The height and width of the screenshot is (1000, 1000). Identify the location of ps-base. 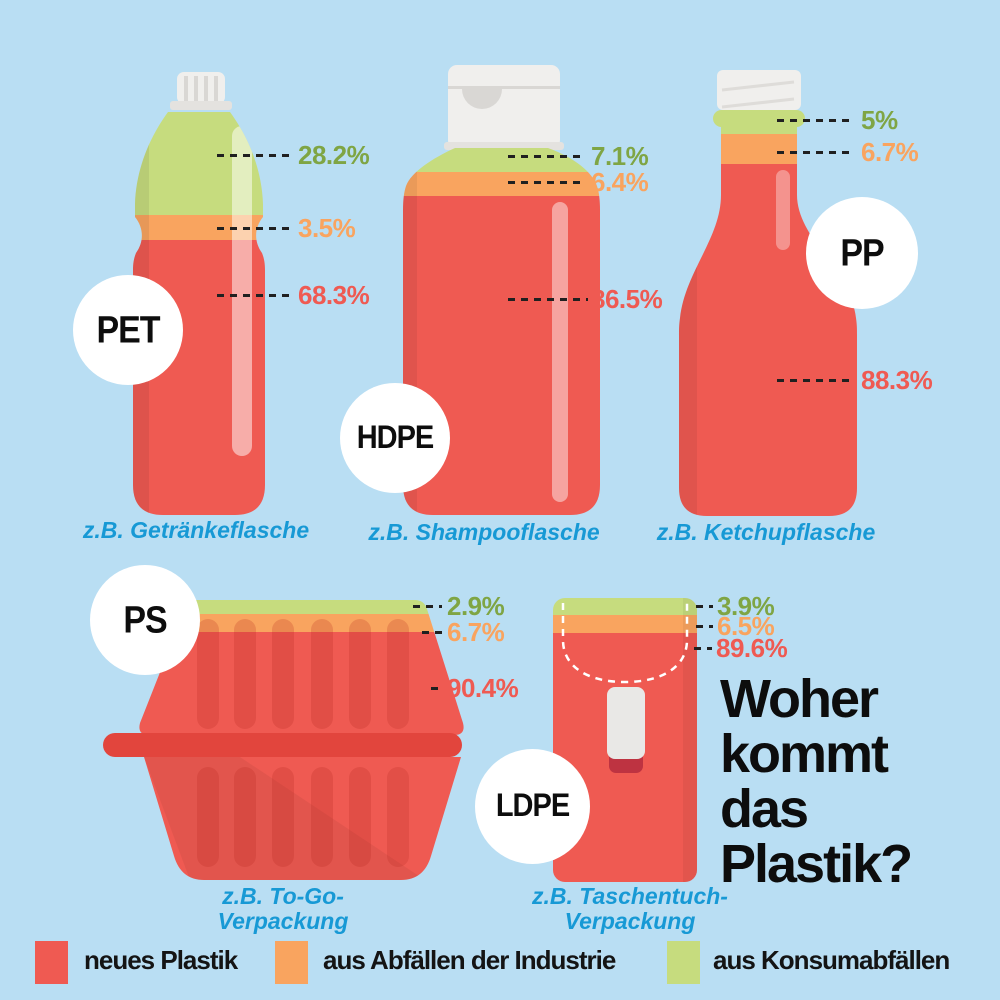
(302, 818).